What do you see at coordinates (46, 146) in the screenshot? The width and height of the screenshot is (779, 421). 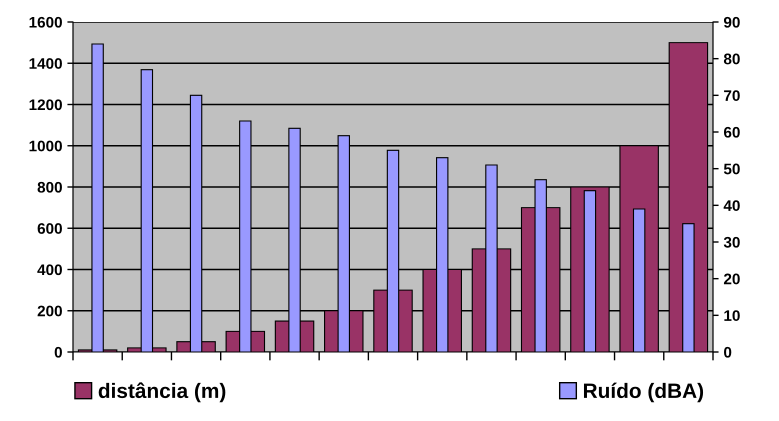 I see `y-tick-label: 1000` at bounding box center [46, 146].